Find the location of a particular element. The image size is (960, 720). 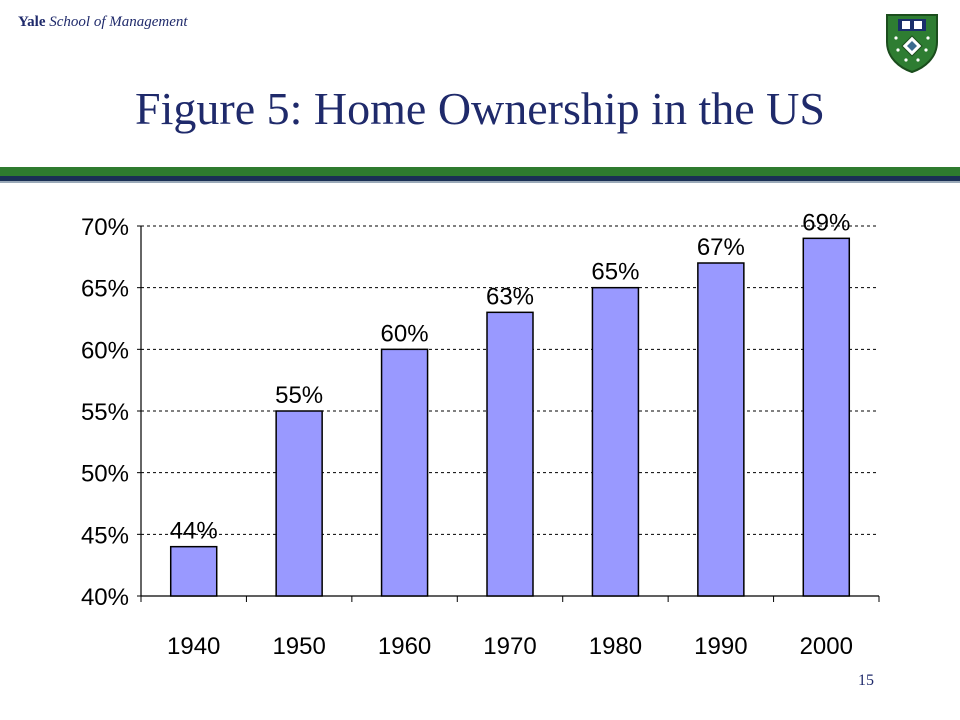

brand-header: Yale School of Management is located at coordinates (103, 22).